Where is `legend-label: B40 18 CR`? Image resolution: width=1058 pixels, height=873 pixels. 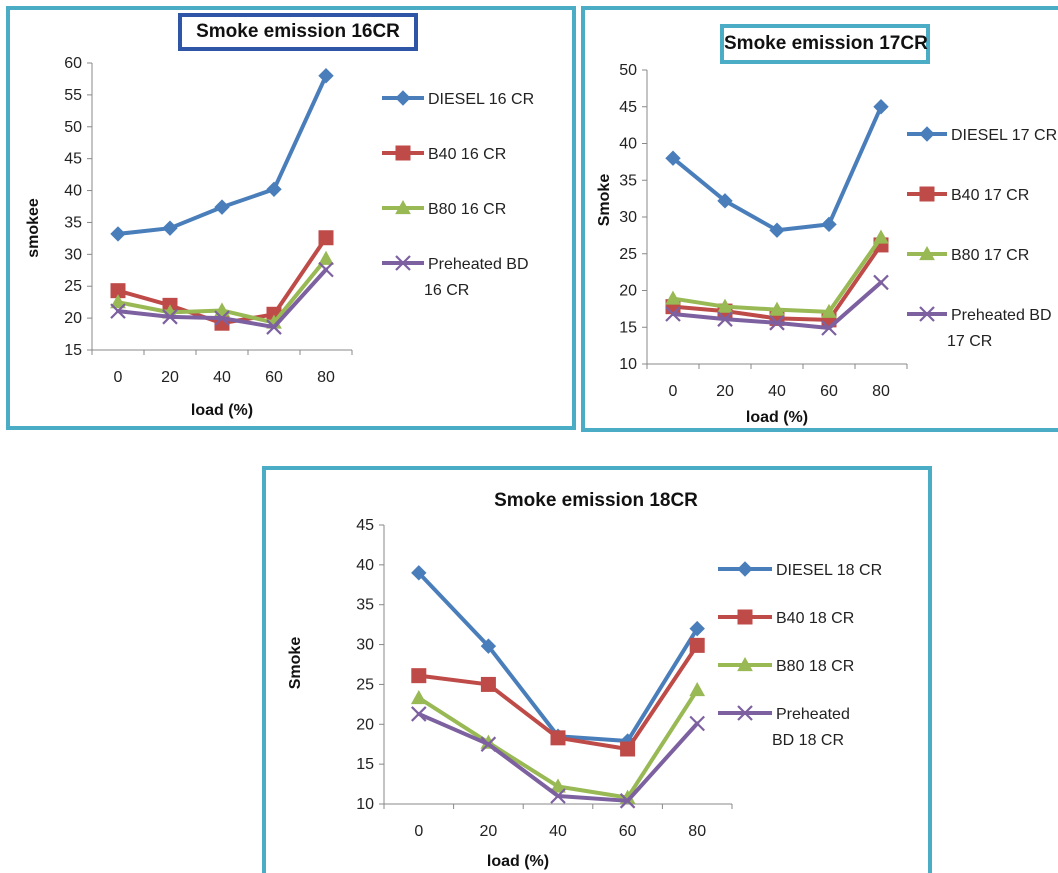 legend-label: B40 18 CR is located at coordinates (815, 618).